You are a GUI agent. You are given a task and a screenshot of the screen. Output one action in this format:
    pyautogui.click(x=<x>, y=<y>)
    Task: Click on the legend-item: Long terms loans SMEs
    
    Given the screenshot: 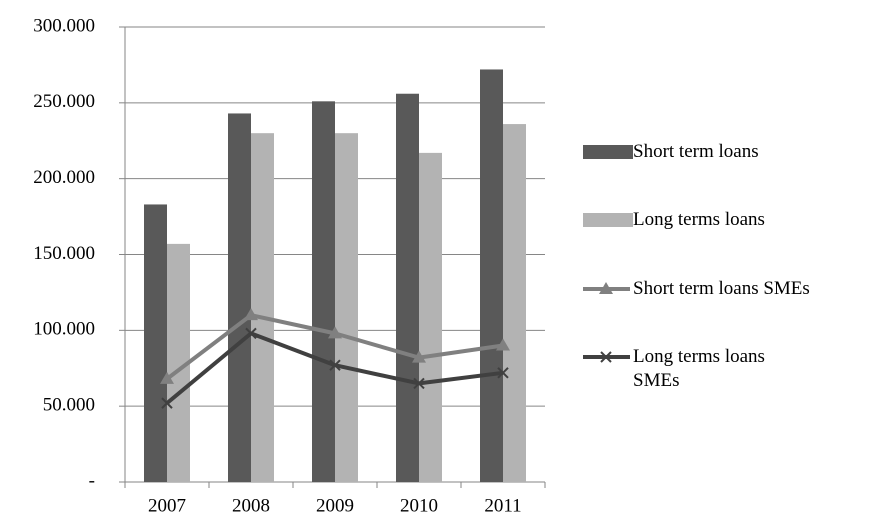 What is the action you would take?
    pyautogui.click(x=680, y=369)
    